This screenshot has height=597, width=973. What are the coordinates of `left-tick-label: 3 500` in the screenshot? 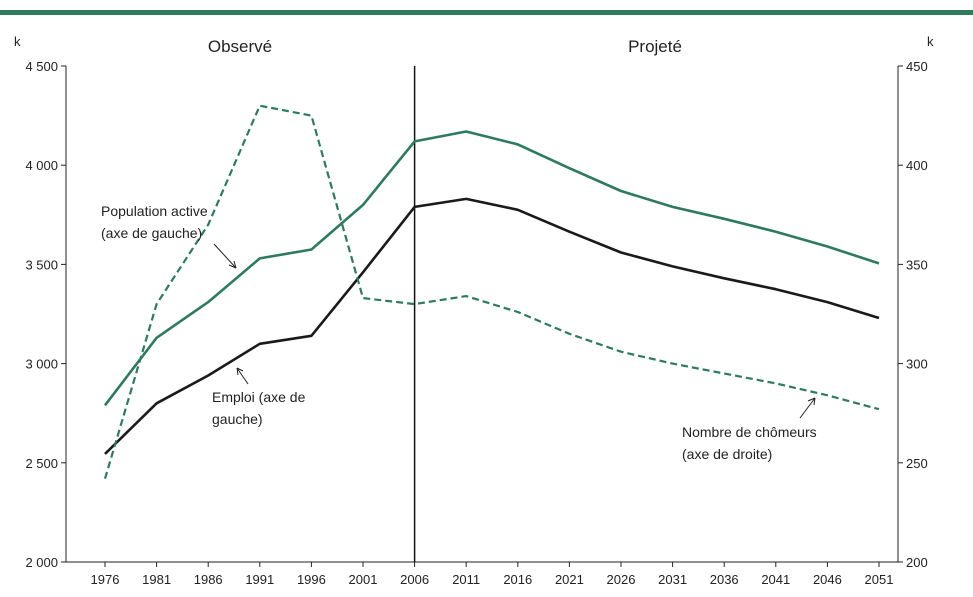 It's located at (41, 264).